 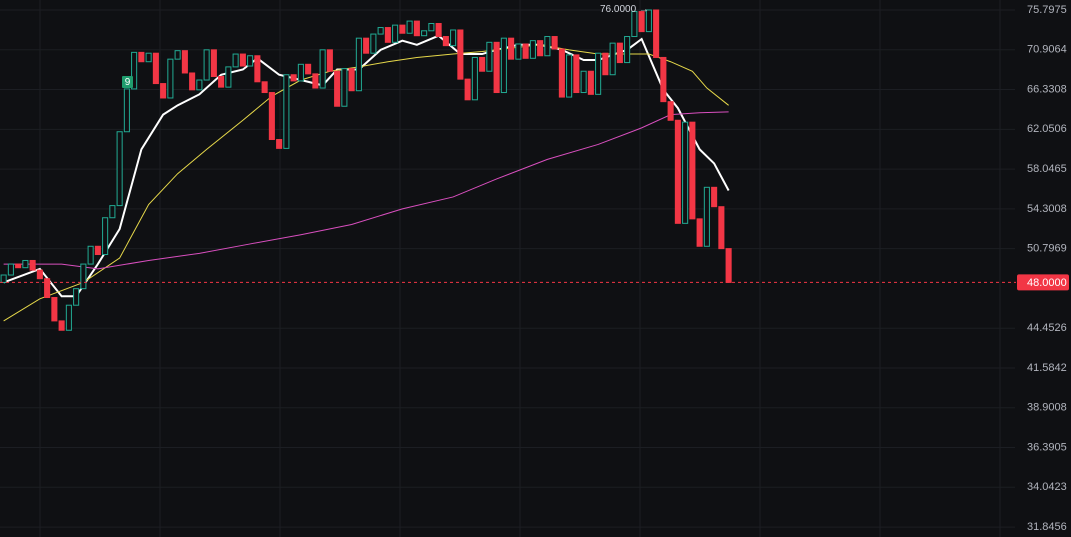 I want to click on signal-label: 9, so click(x=128, y=82).